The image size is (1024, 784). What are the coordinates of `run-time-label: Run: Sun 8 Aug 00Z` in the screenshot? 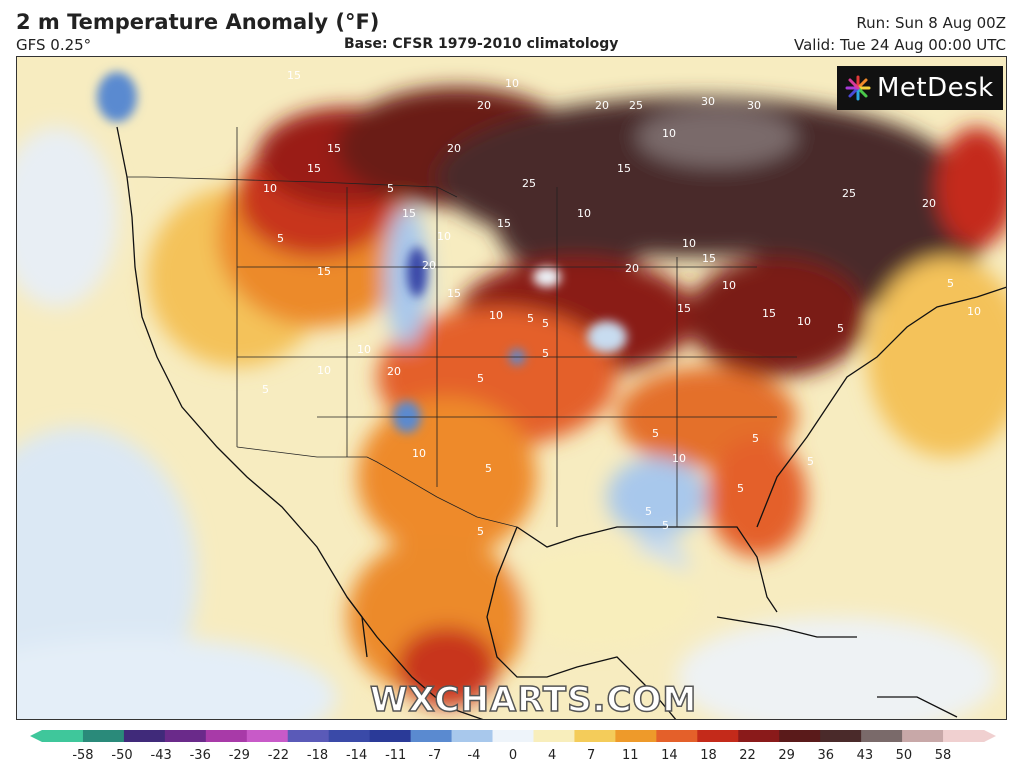 It's located at (931, 23).